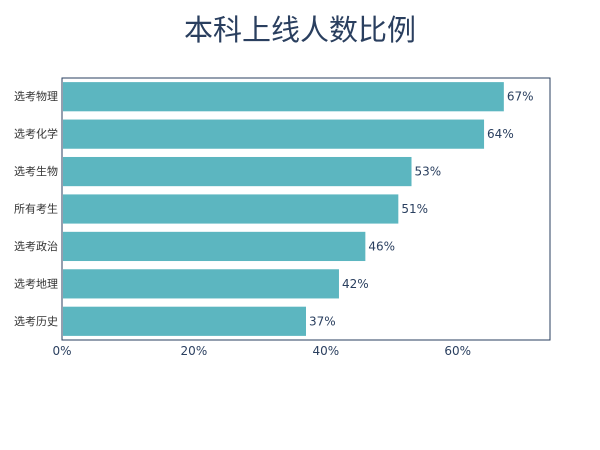  I want to click on category-label: 选考政治, so click(36, 246).